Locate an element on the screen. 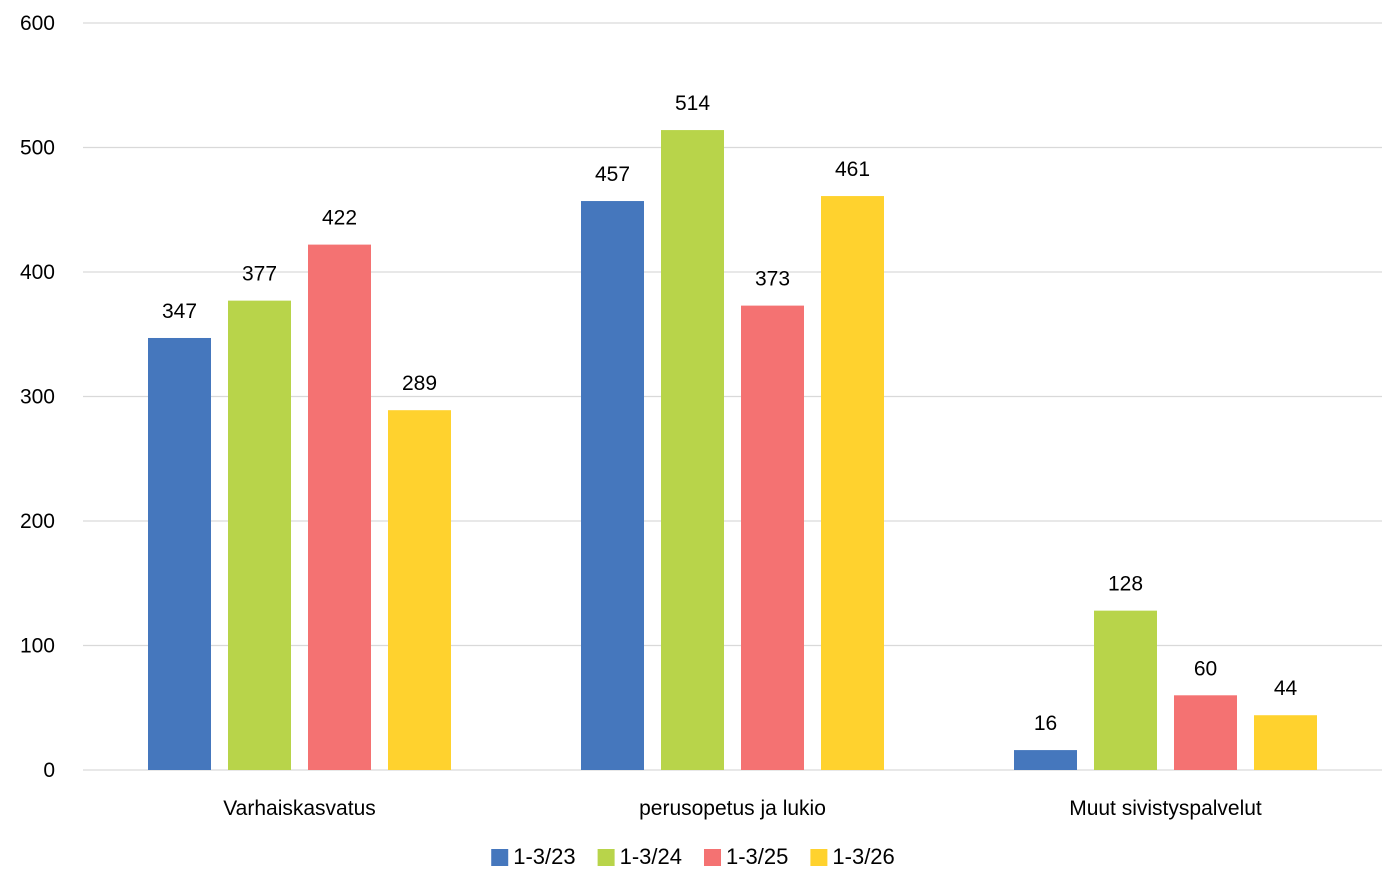 The height and width of the screenshot is (877, 1386). y-tick-label: 200 is located at coordinates (37, 521).